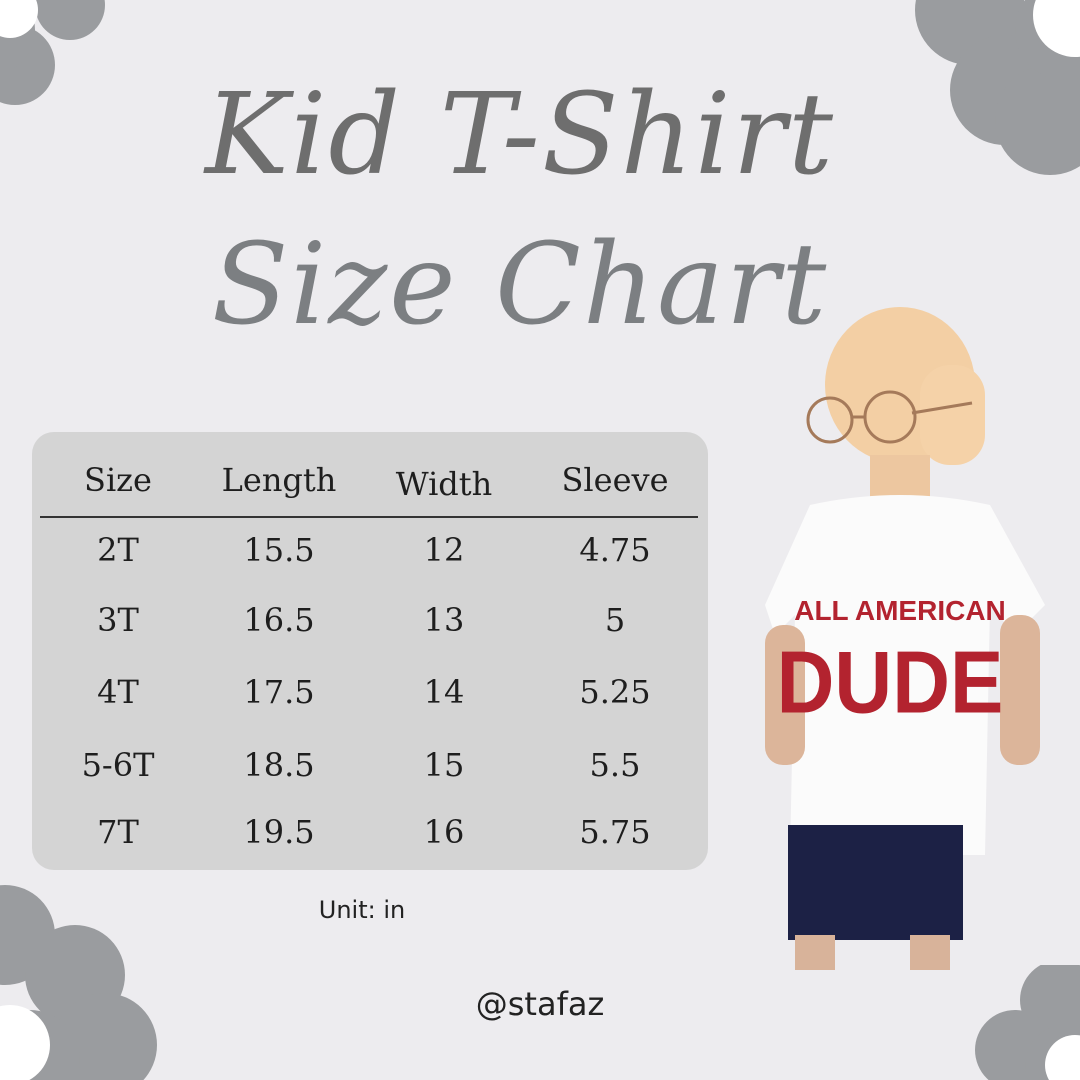  What do you see at coordinates (615, 765) in the screenshot?
I see `table-cell: 5.5` at bounding box center [615, 765].